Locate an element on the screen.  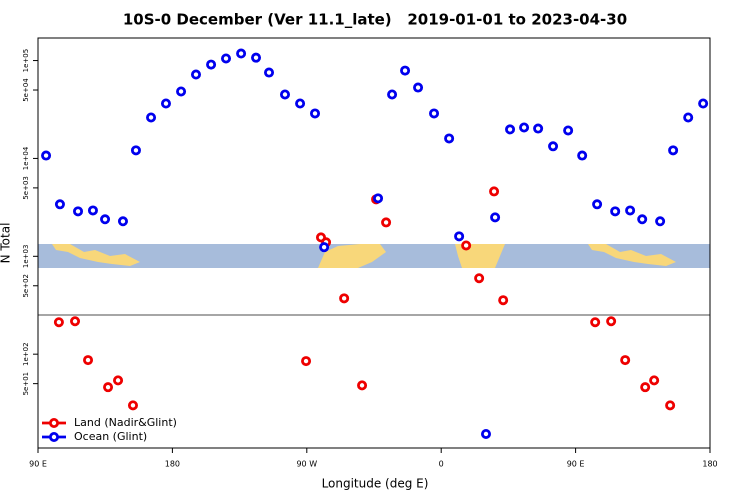
y-tick-label: 5e+01 is located at coordinates (26, 384).